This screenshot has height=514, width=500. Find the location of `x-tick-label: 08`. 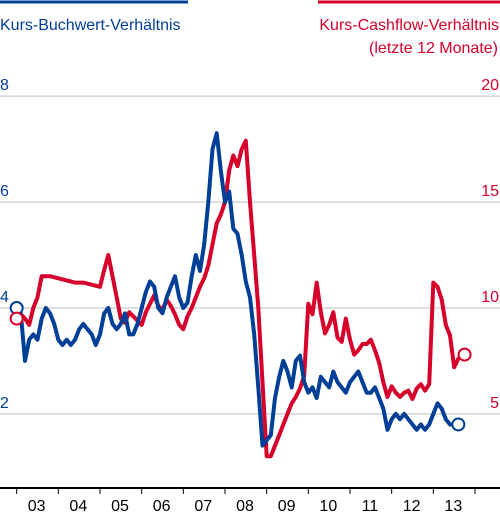

x-tick-label: 08 is located at coordinates (245, 506).